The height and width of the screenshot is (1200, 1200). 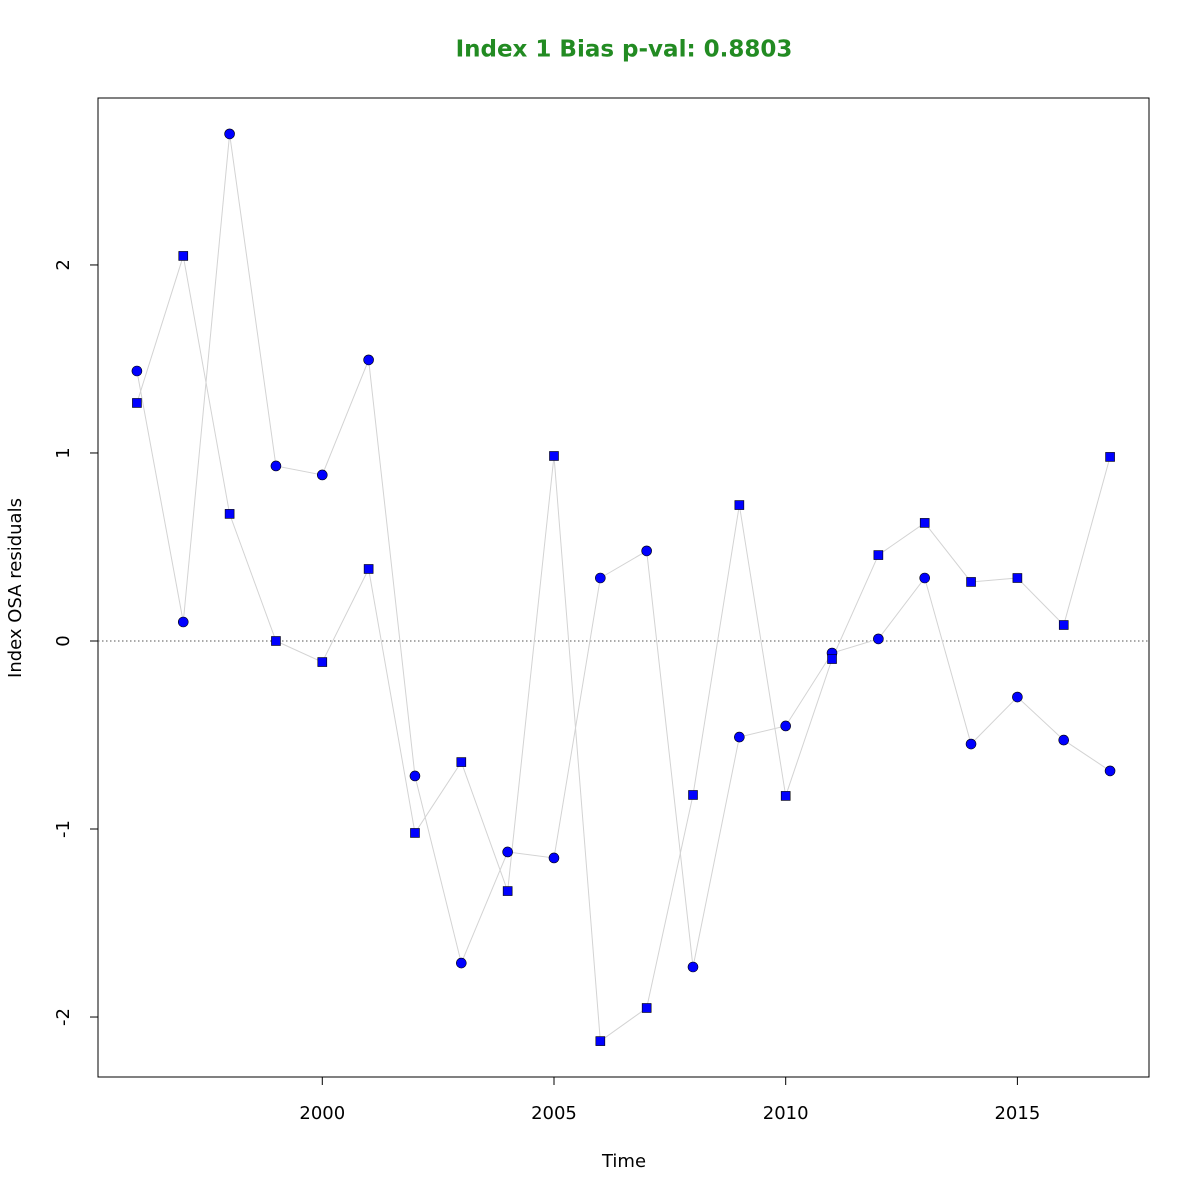 What do you see at coordinates (322, 1113) in the screenshot?
I see `x-tick-label: 2000` at bounding box center [322, 1113].